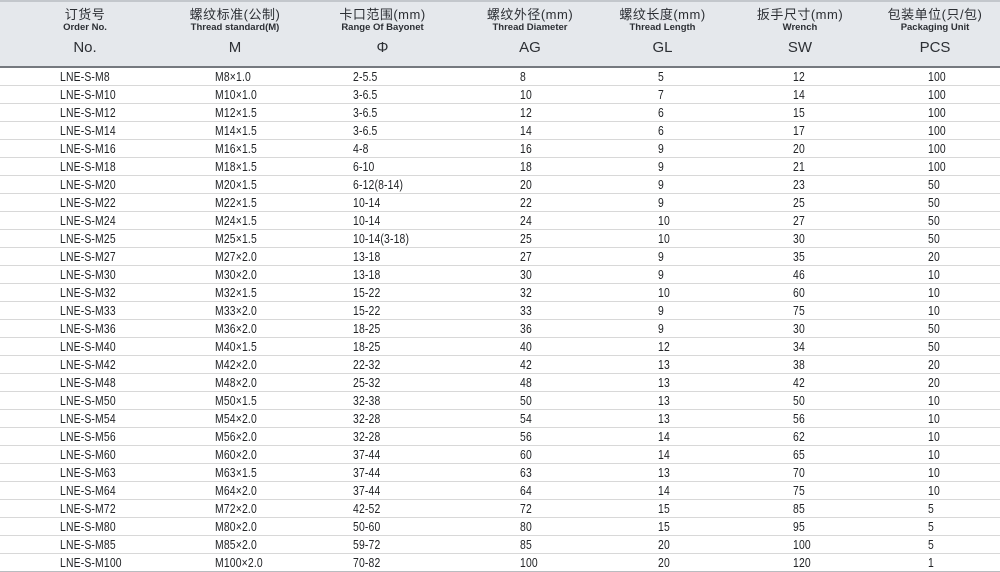 Image resolution: width=1000 pixels, height=572 pixels. Describe the element at coordinates (800, 221) in the screenshot. I see `table-cell-wrench-size: 27` at that location.